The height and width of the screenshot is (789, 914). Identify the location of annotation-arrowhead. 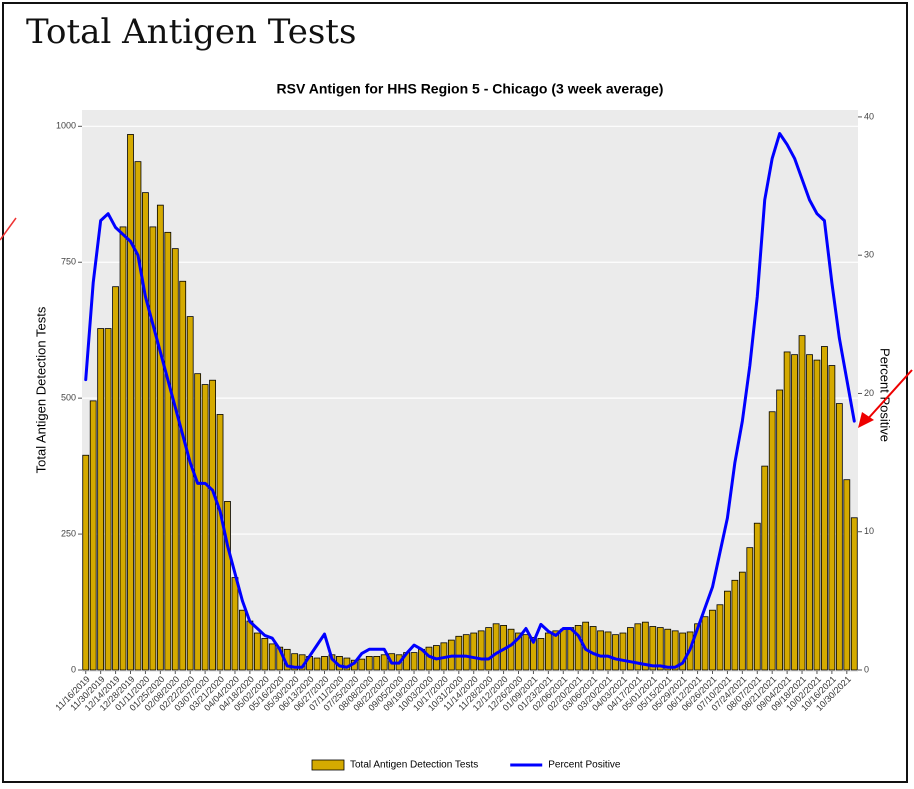
(866, 420).